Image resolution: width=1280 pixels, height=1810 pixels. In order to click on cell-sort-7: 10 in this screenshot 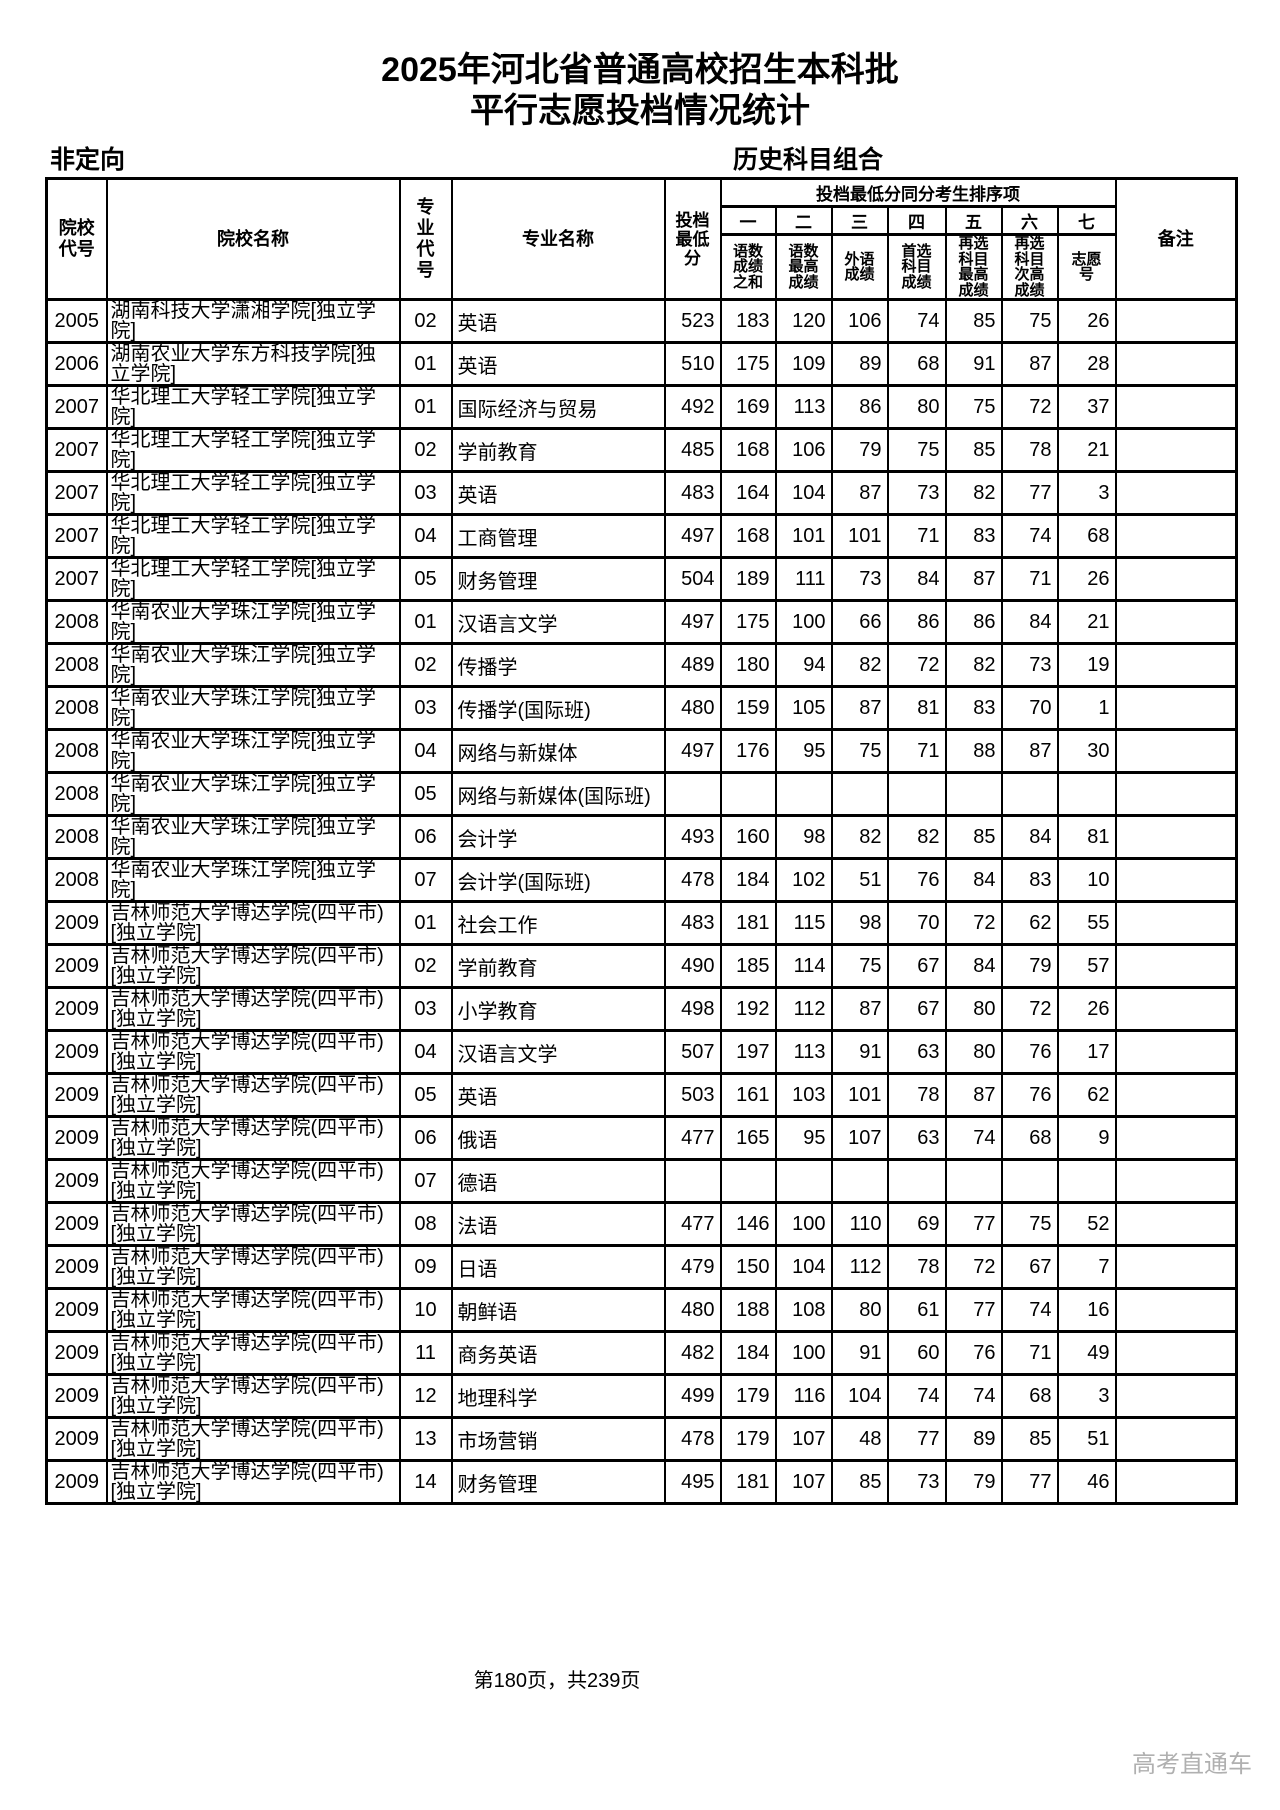, I will do `click(1086, 880)`.